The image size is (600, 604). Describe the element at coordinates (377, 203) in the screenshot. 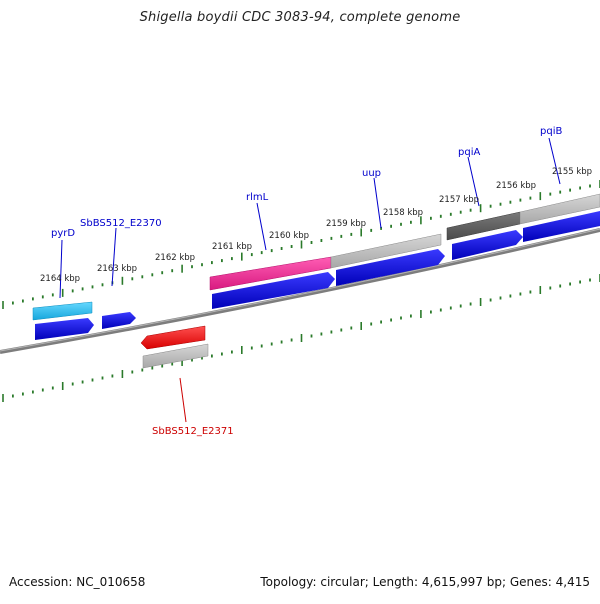

I see `leader-uup` at that location.